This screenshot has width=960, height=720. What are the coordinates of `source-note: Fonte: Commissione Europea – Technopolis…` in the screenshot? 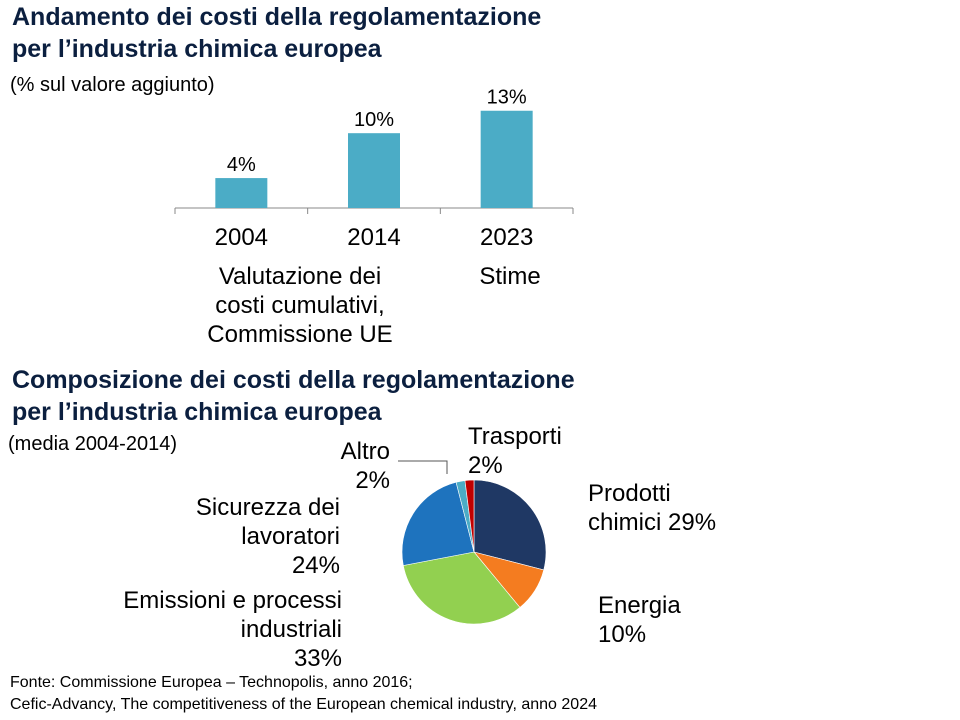 It's located at (303, 694).